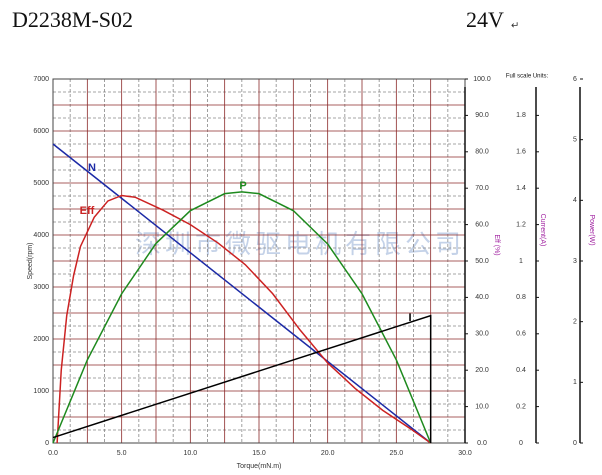 The image size is (602, 475). Describe the element at coordinates (259, 453) in the screenshot. I see `x-tick-label: 15.0` at that location.